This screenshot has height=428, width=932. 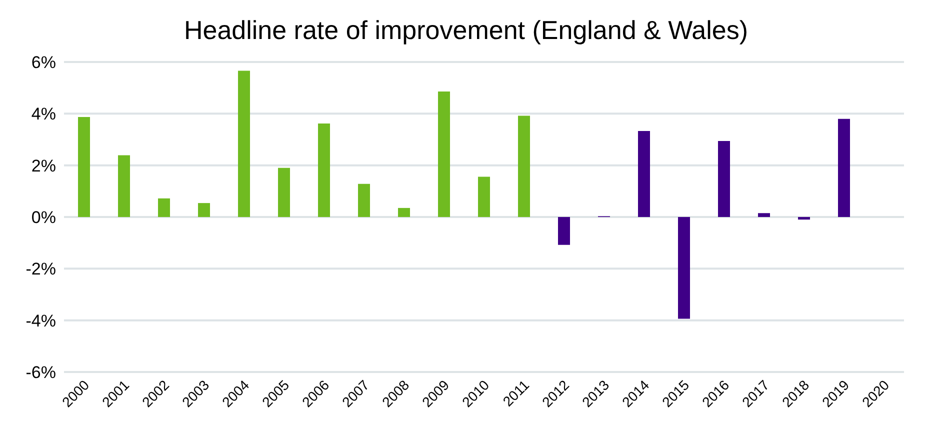 I want to click on y-tick-label: 0%, so click(x=43, y=218).